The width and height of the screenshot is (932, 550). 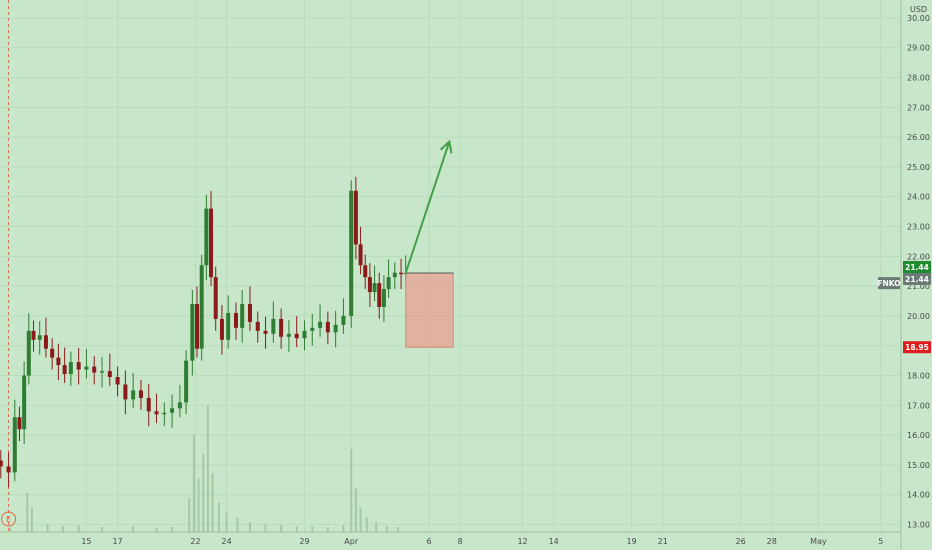 What do you see at coordinates (554, 541) in the screenshot?
I see `date-tick-label: 14` at bounding box center [554, 541].